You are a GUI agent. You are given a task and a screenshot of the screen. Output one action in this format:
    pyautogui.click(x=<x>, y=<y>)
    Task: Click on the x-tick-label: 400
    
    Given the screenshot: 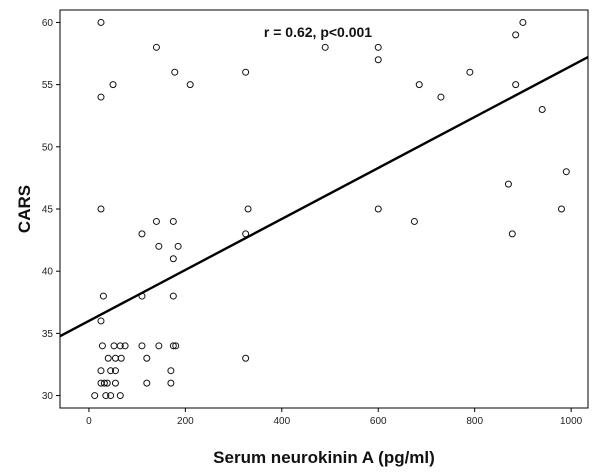 What is the action you would take?
    pyautogui.click(x=281, y=421)
    